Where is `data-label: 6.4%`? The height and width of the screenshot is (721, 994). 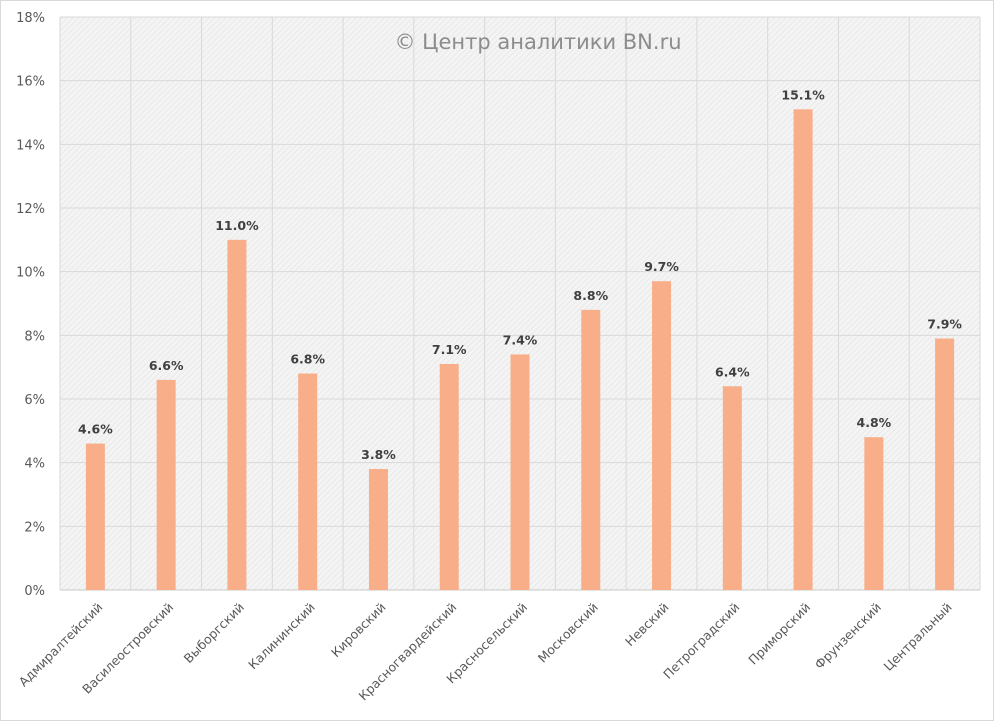 data-label: 6.4% is located at coordinates (732, 371).